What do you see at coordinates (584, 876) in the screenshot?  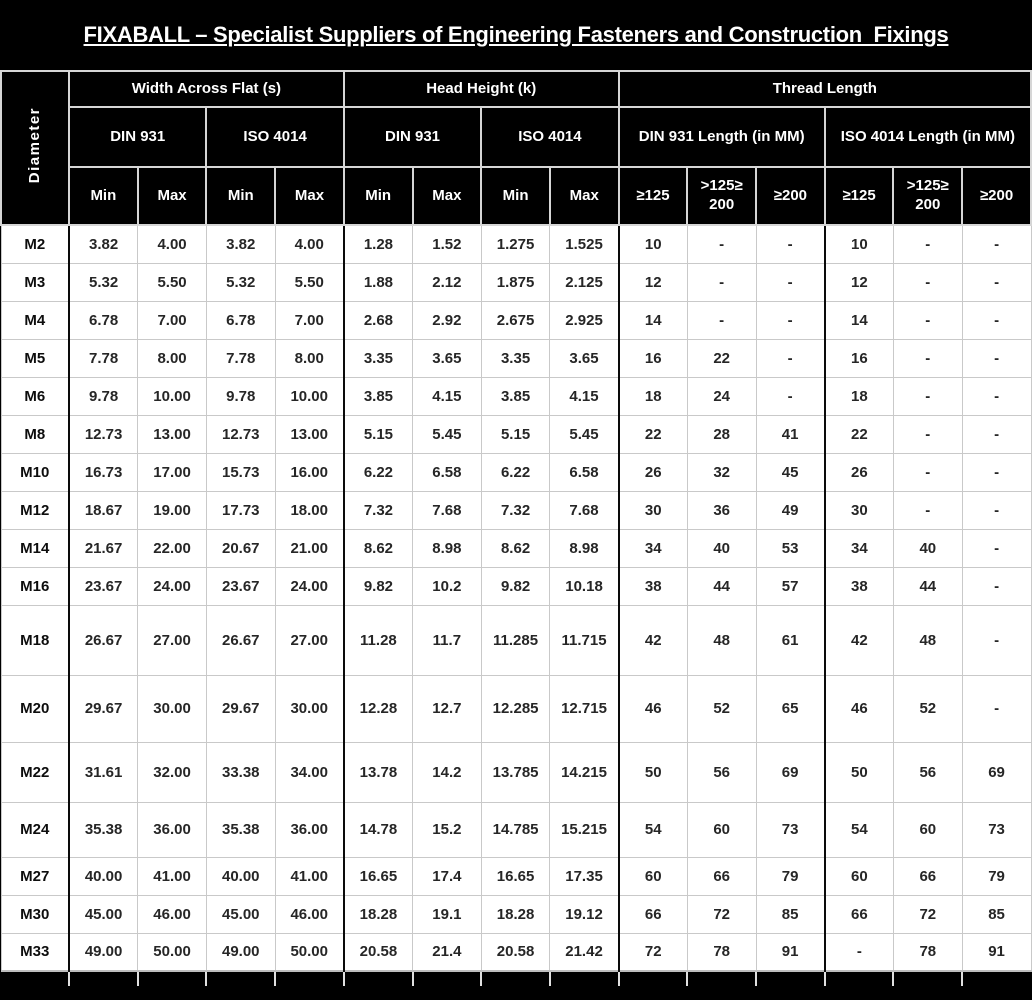 I see `value-cell: 17.35` at bounding box center [584, 876].